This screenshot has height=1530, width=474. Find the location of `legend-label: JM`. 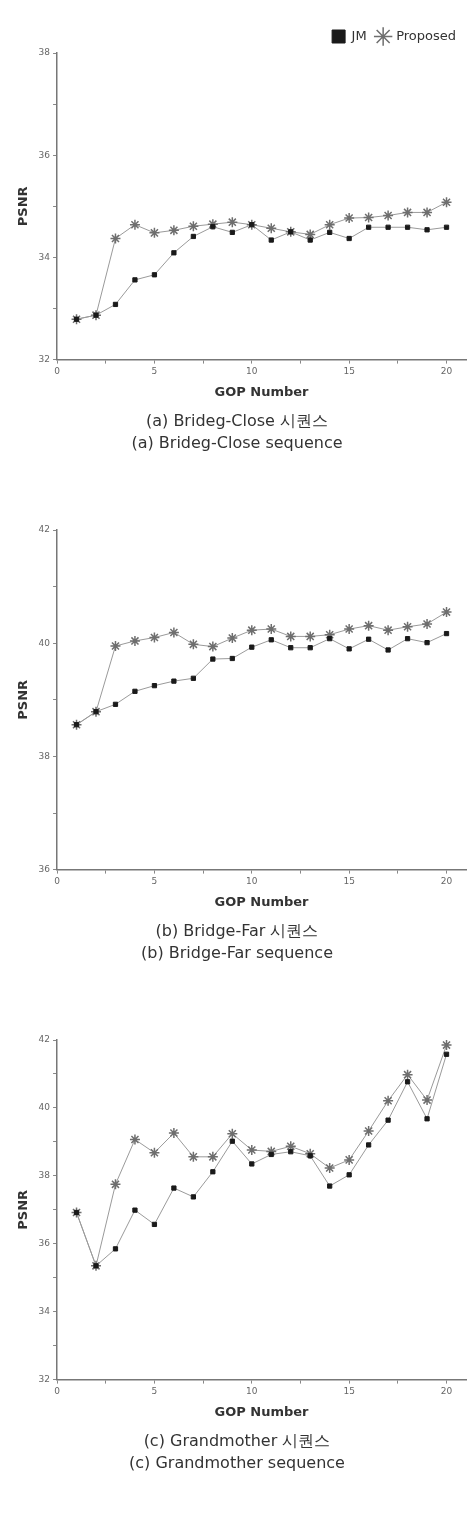

legend-label: JM is located at coordinates (358, 35).